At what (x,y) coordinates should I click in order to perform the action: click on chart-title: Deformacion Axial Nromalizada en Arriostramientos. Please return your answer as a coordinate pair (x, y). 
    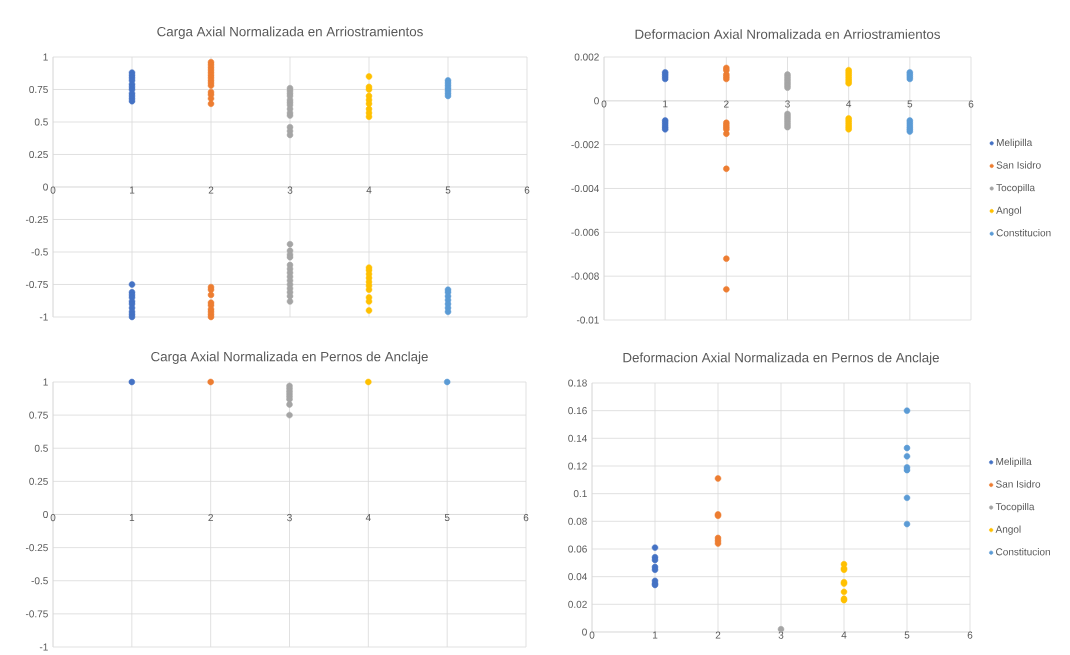
    Looking at the image, I should click on (787, 34).